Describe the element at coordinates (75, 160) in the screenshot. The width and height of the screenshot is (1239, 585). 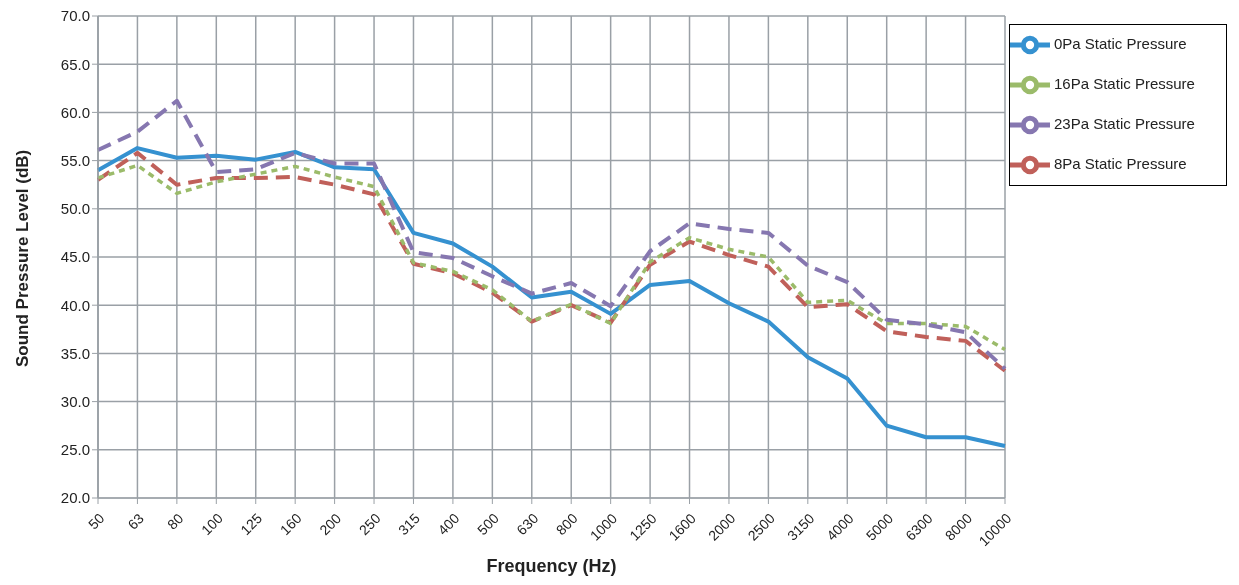
I see `y-tick-label: 55.0` at that location.